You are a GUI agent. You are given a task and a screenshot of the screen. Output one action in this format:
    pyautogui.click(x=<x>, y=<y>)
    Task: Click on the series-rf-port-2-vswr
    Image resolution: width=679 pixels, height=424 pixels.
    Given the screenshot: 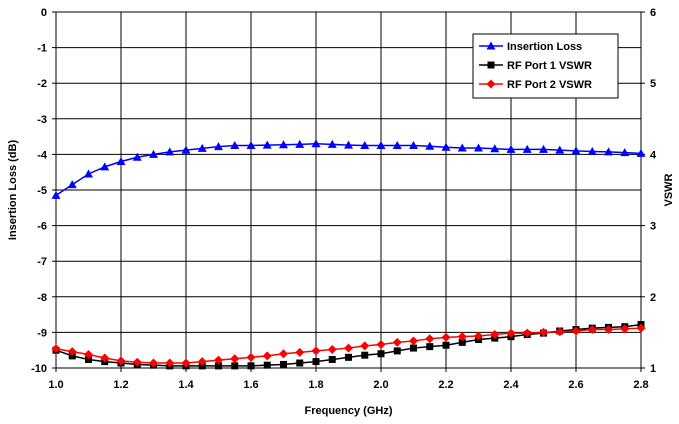 What is the action you would take?
    pyautogui.click(x=348, y=345)
    